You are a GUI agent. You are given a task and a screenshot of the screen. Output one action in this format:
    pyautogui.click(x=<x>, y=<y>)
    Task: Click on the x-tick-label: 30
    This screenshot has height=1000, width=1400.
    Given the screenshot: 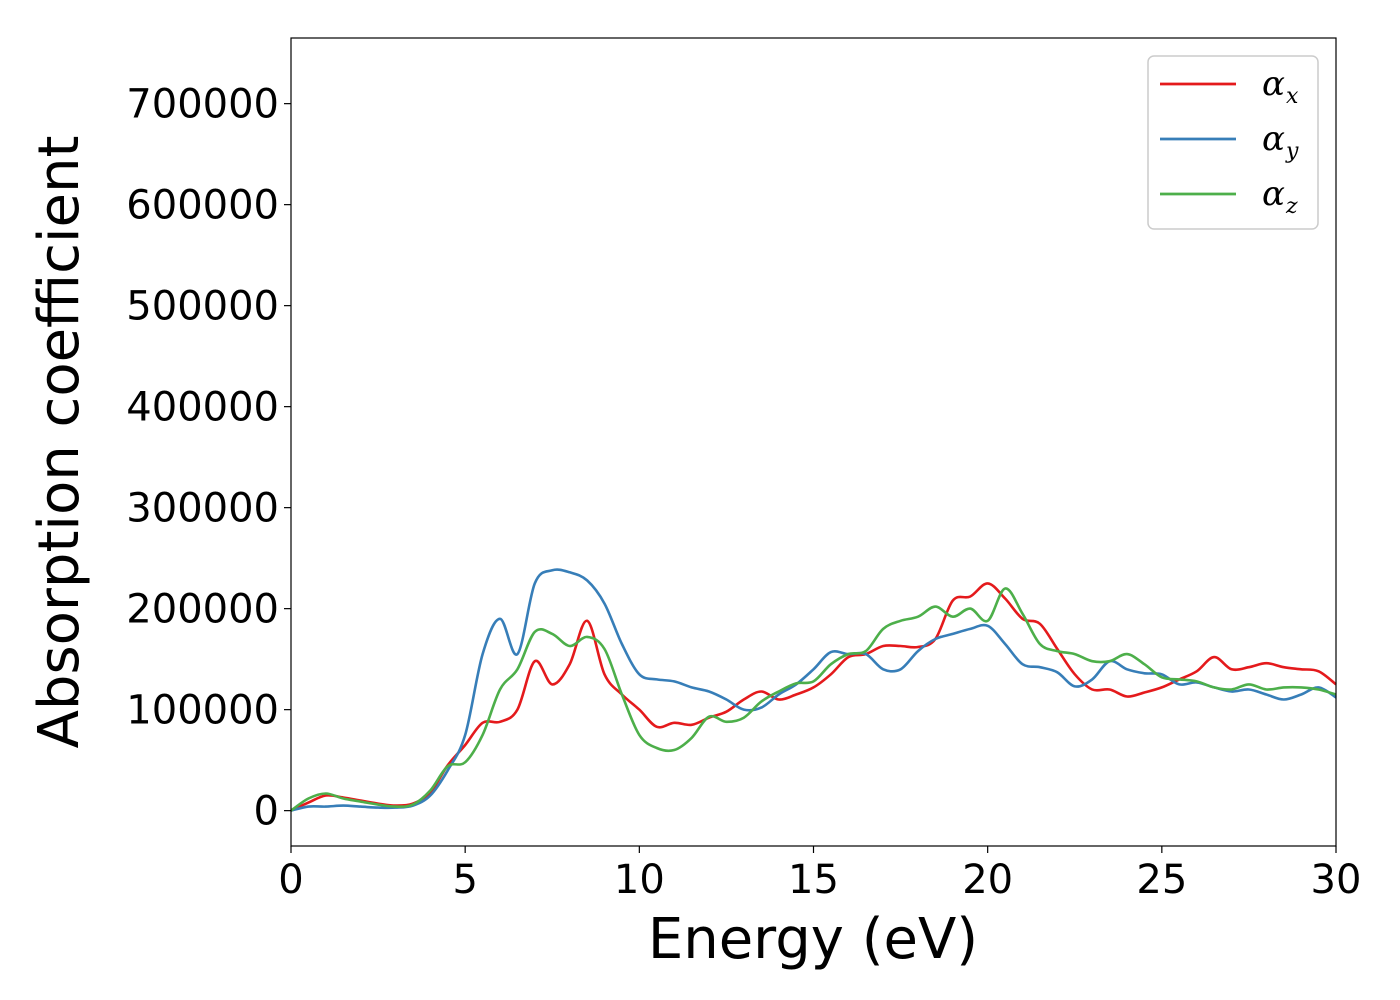 What is the action you would take?
    pyautogui.click(x=1336, y=880)
    